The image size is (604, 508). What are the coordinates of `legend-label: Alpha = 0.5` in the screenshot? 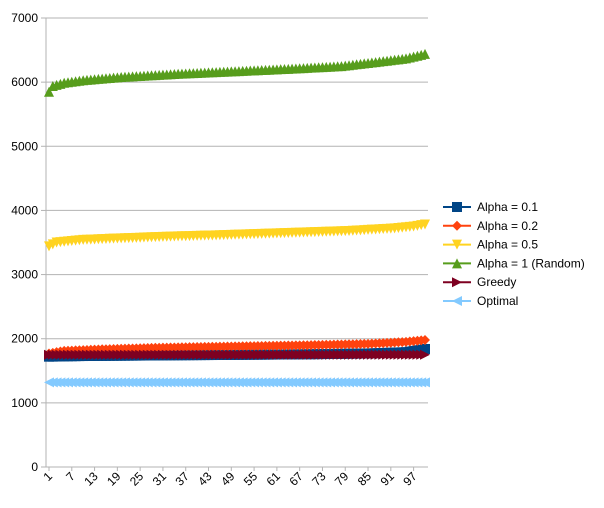 It's located at (507, 245).